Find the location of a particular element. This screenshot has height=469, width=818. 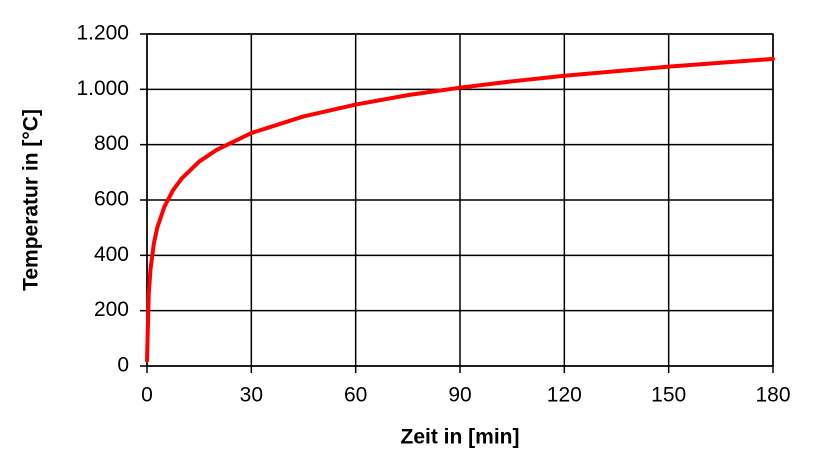

y-tick-label: 1.000 is located at coordinates (102, 88).